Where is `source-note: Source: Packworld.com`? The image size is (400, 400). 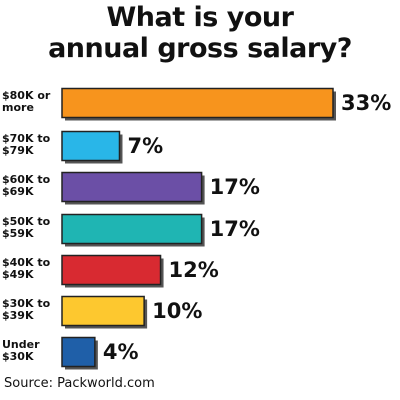
source-note: Source: Packworld.com is located at coordinates (79, 383).